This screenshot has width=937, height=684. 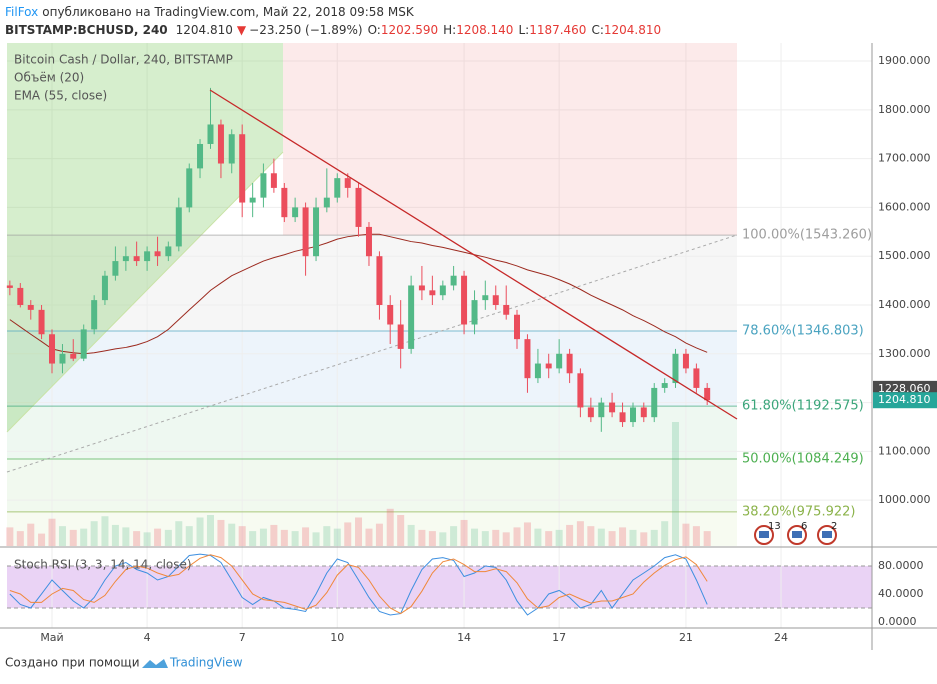 I want to click on event-count: 2, so click(x=834, y=526).